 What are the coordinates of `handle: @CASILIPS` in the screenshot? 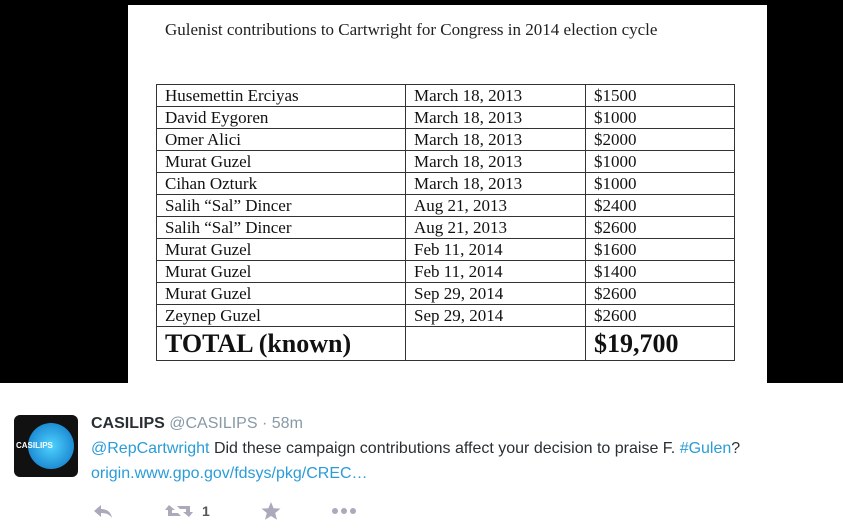 It's located at (213, 423).